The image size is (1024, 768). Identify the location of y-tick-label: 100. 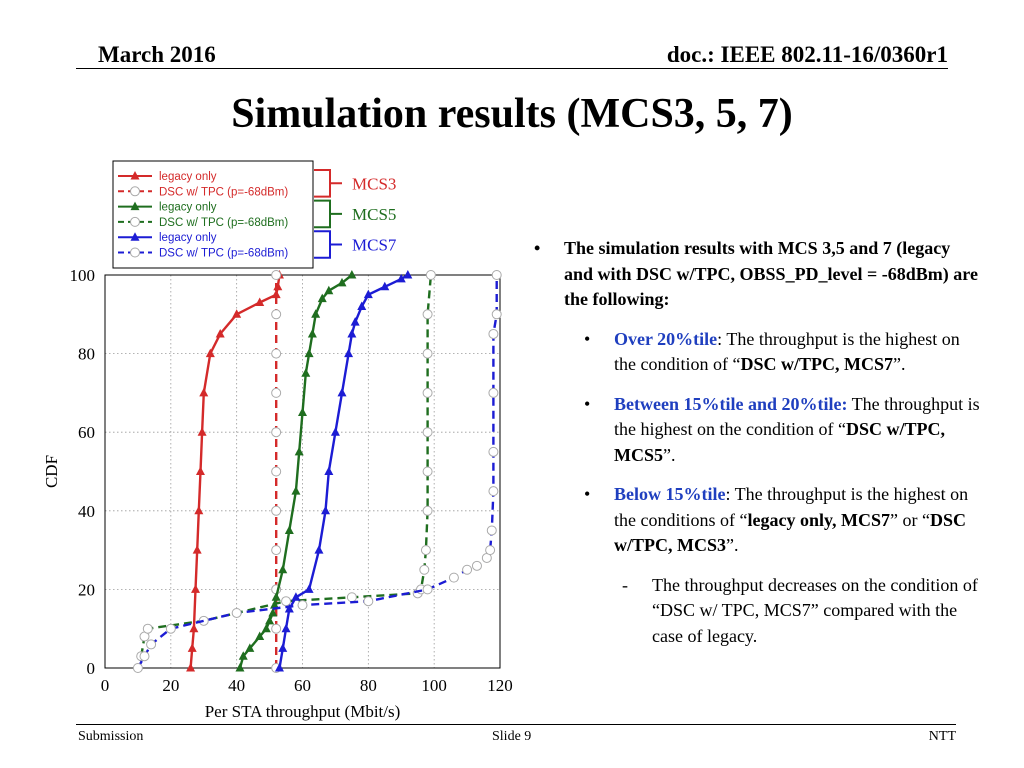
(83, 275).